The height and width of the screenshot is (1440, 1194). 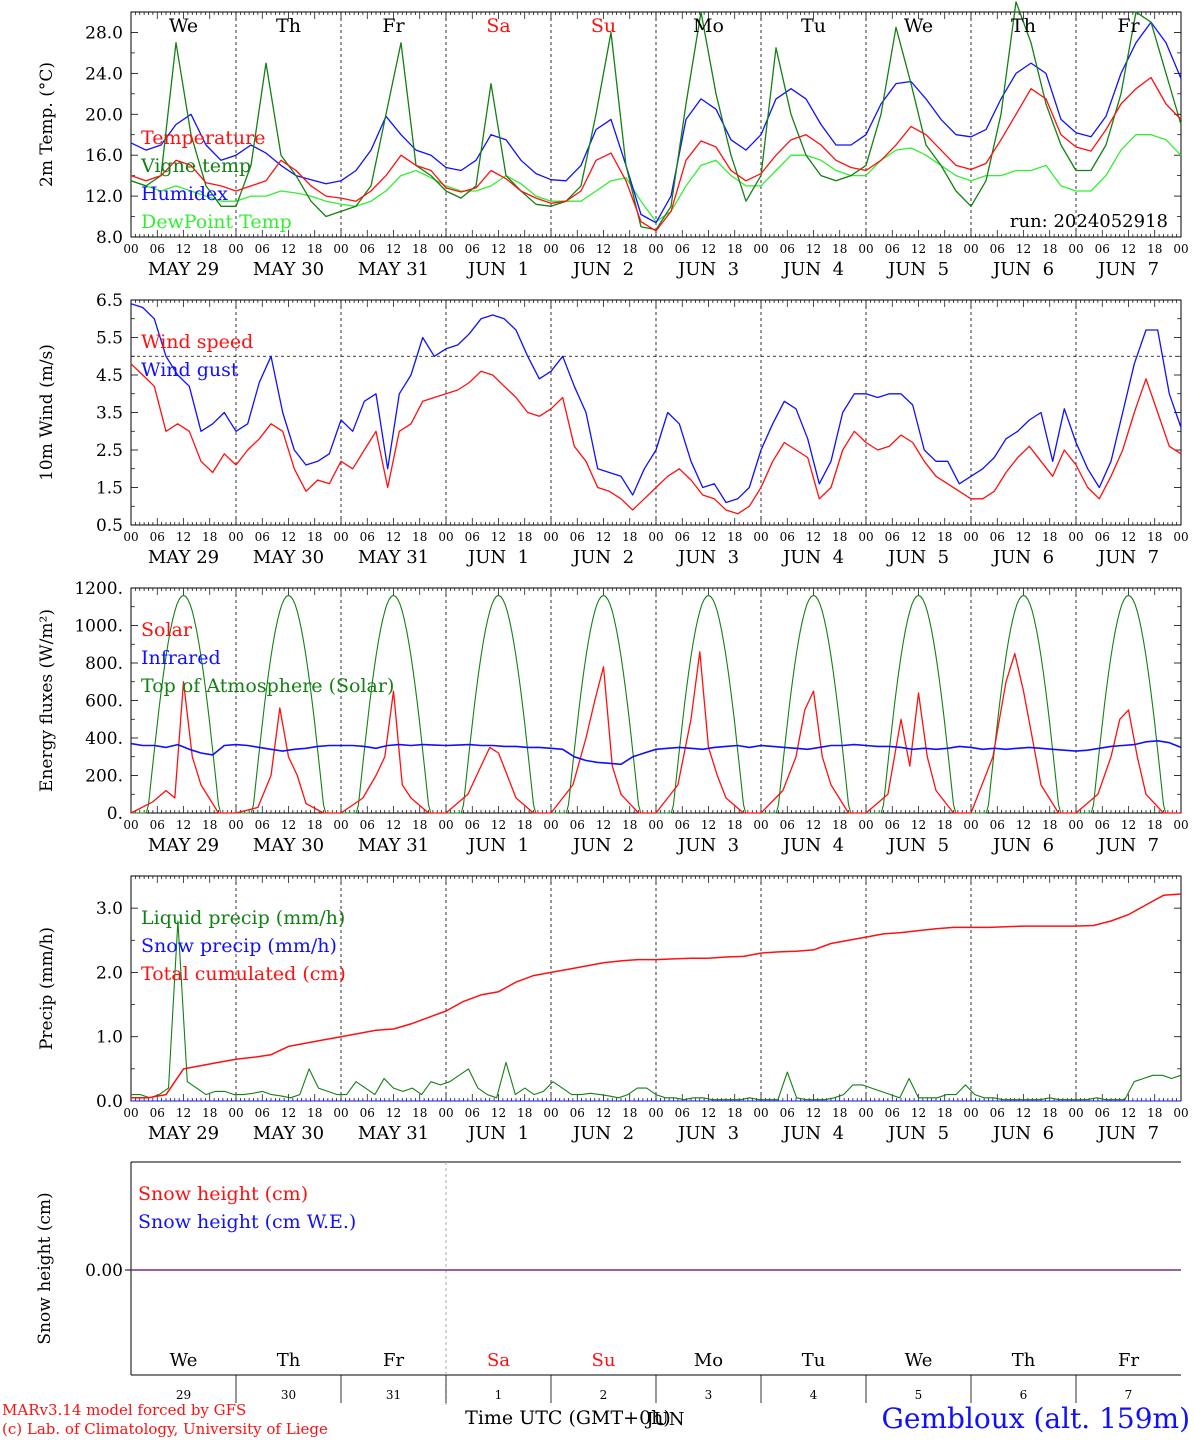 I want to click on panel-2-ylabel: Energy fluxes (W/m²), so click(x=47, y=700).